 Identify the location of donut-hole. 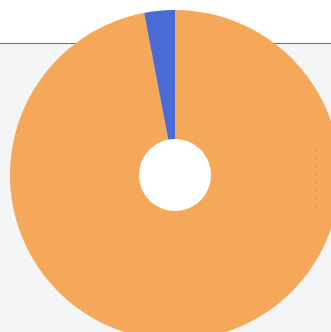
(175, 175).